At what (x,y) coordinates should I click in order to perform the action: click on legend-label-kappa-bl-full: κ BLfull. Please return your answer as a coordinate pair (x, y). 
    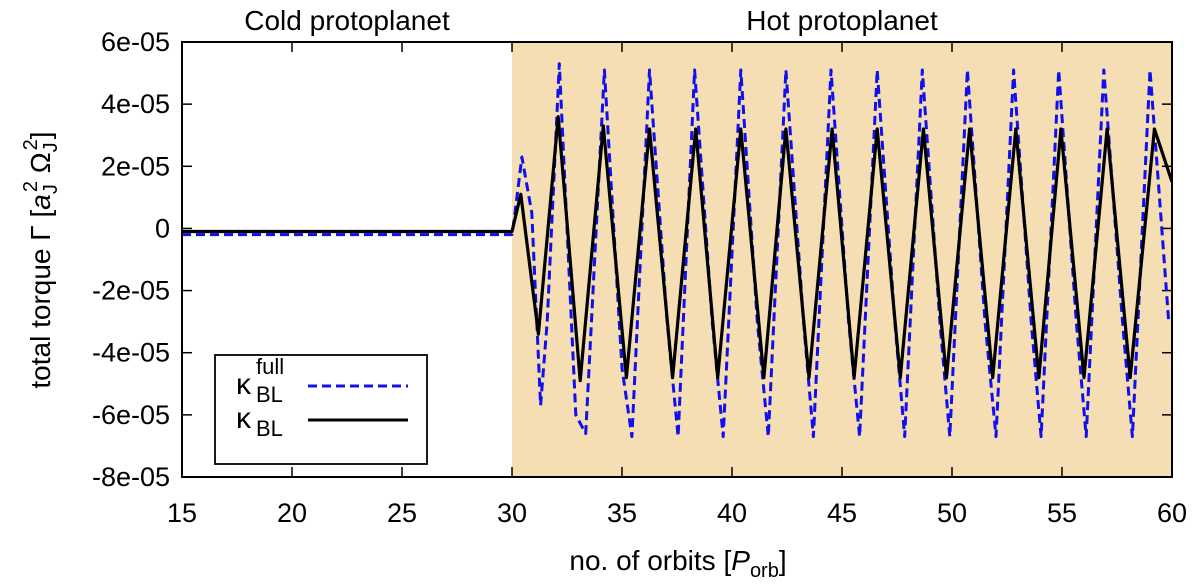
    Looking at the image, I should click on (260, 380).